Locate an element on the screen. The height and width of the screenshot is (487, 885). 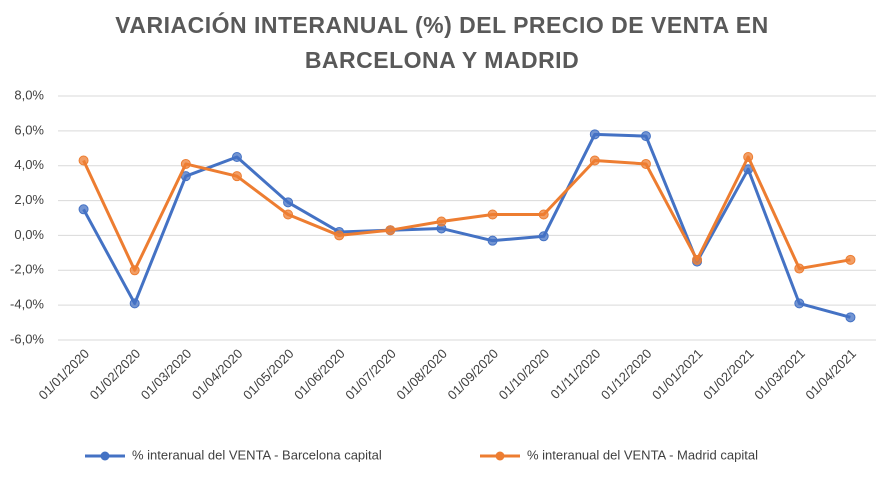
x-tick-label: 01/10/2020 is located at coordinates (524, 374).